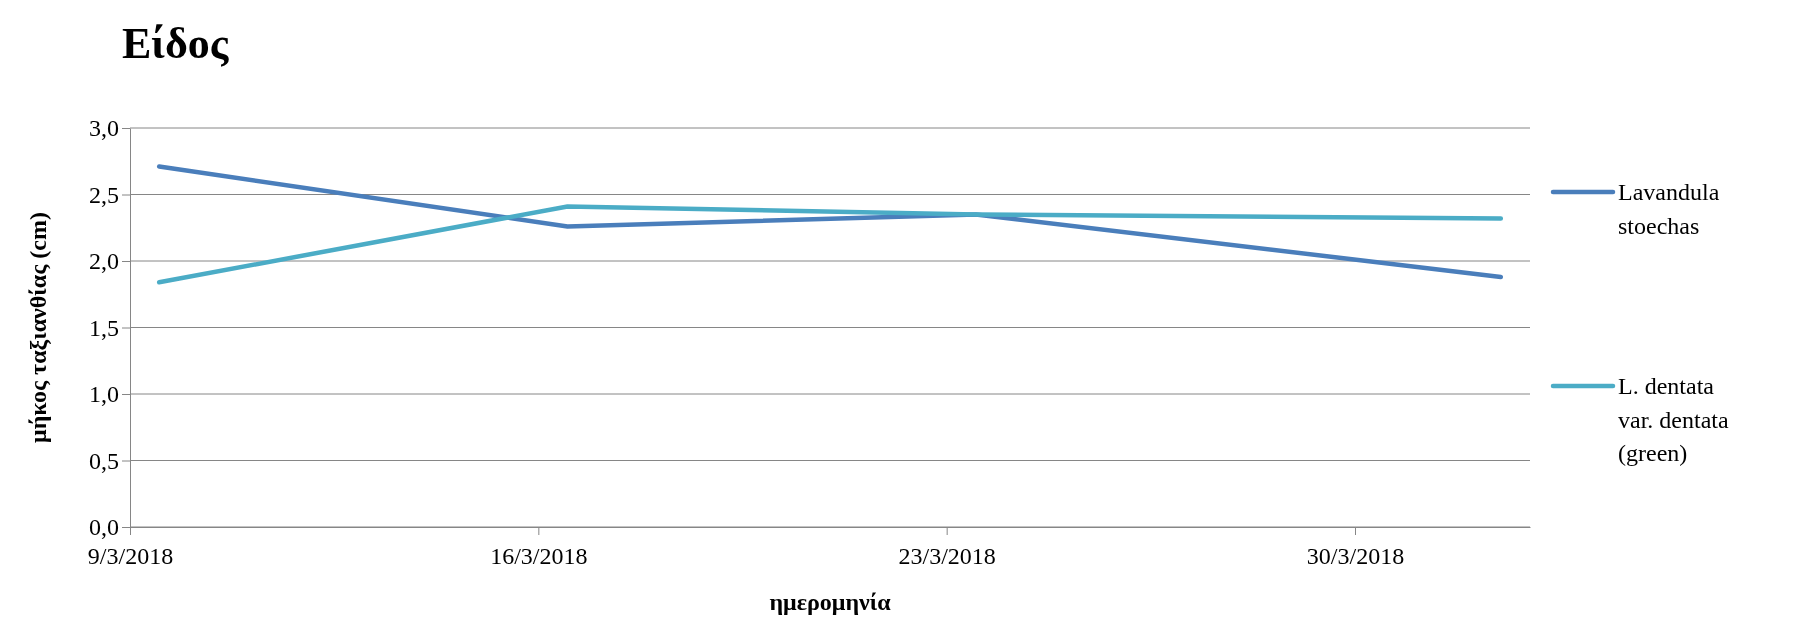  What do you see at coordinates (104, 128) in the screenshot?
I see `y-tick-label: 3,0` at bounding box center [104, 128].